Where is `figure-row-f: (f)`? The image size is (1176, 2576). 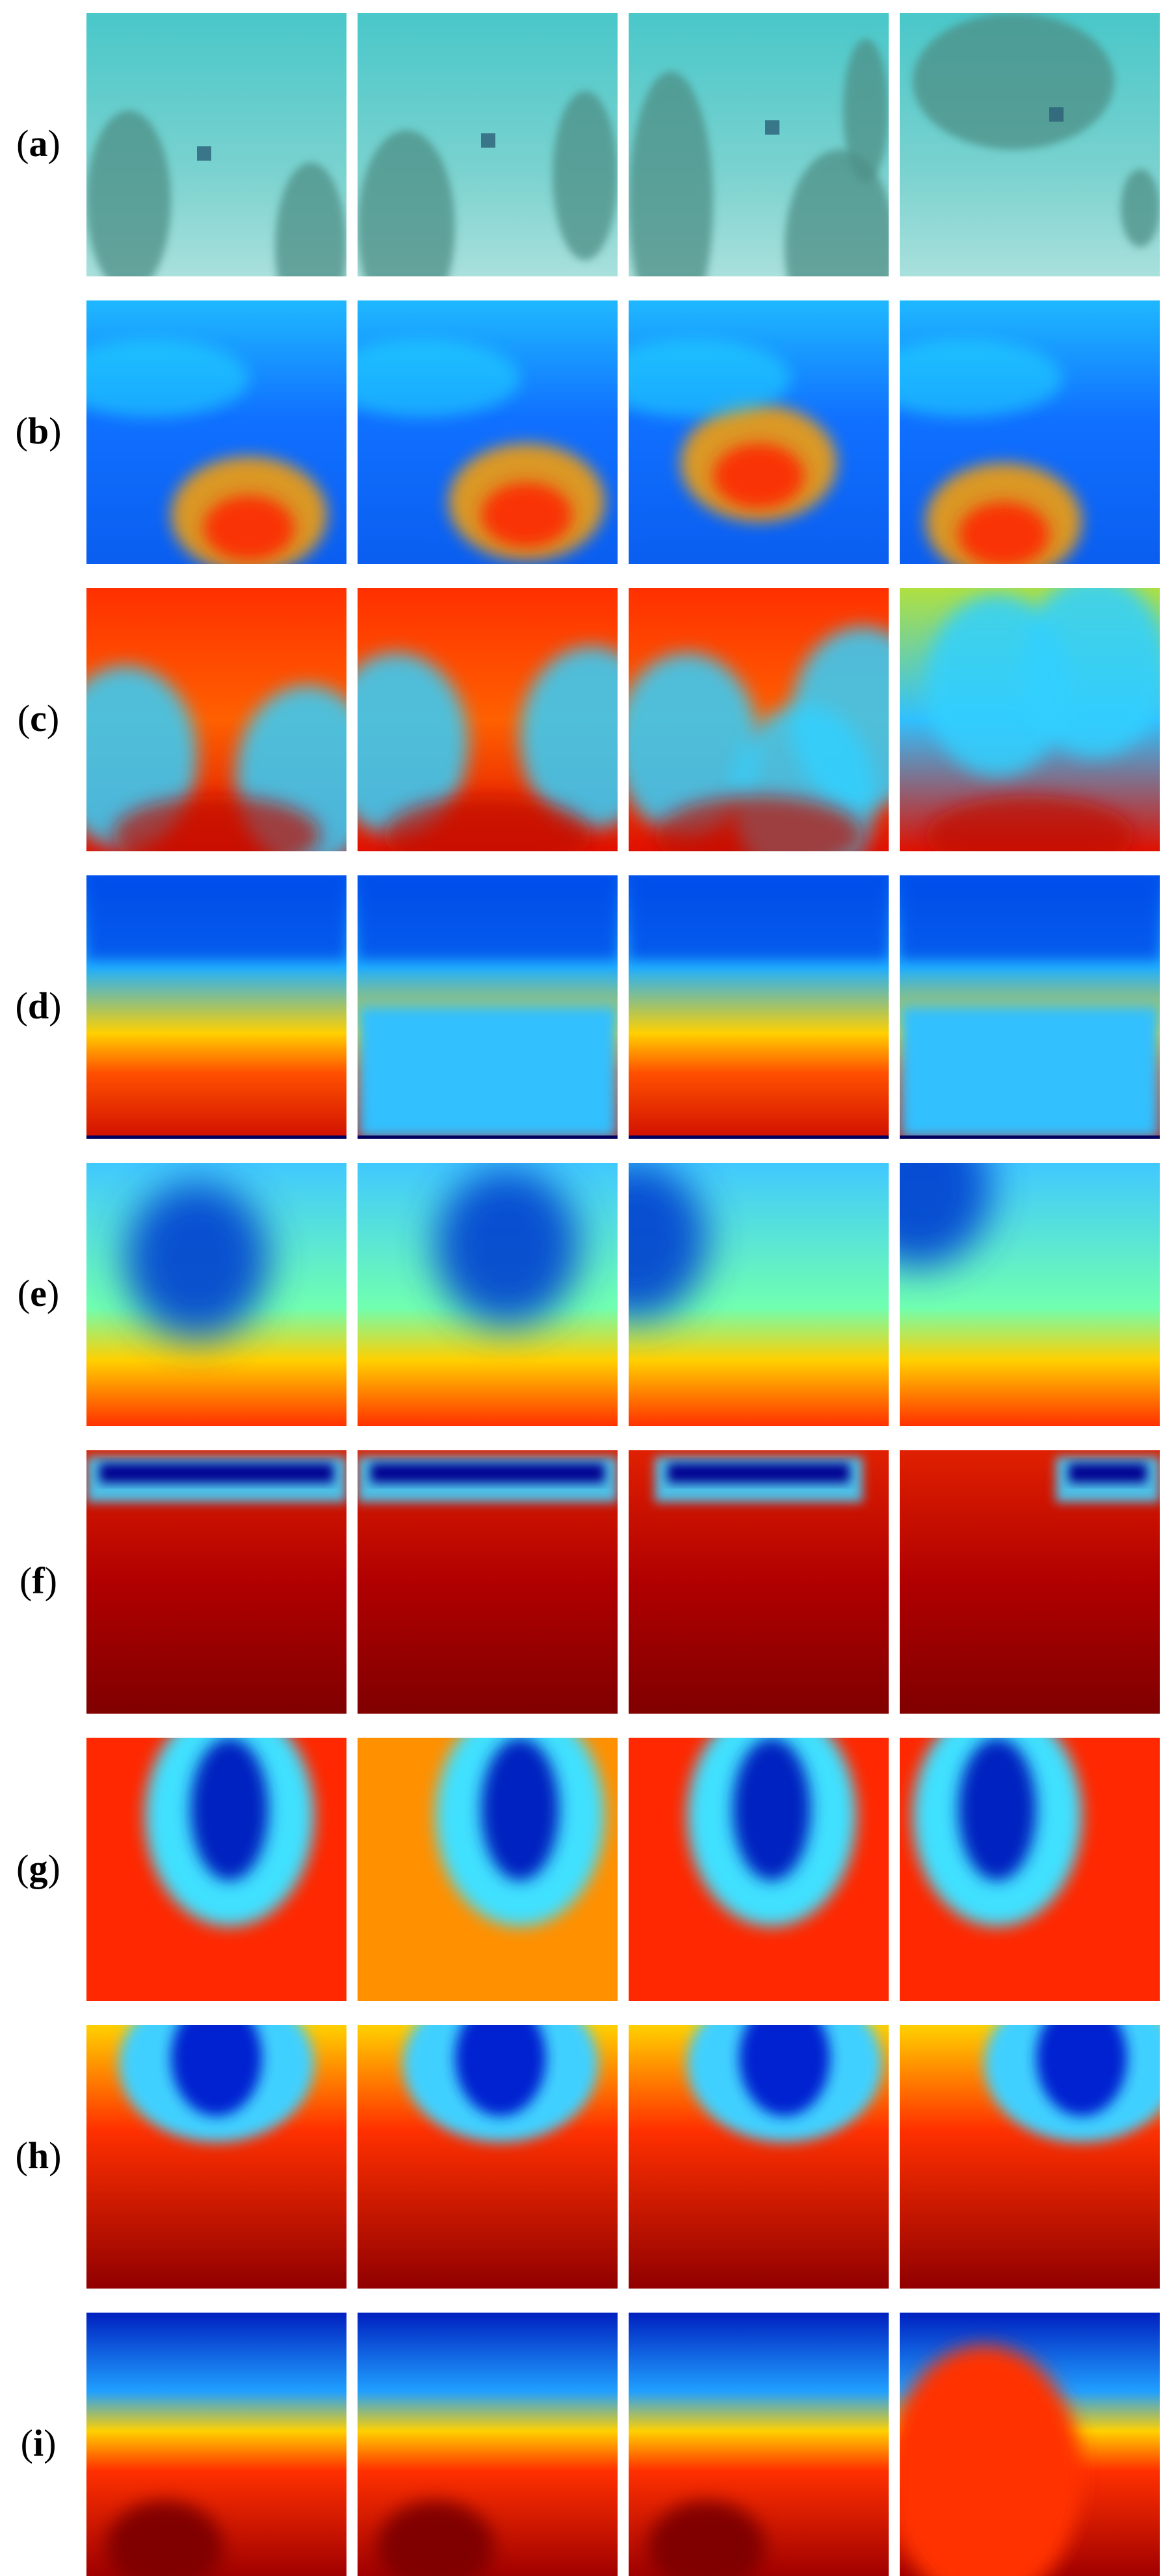 figure-row-f: (f) is located at coordinates (588, 1582).